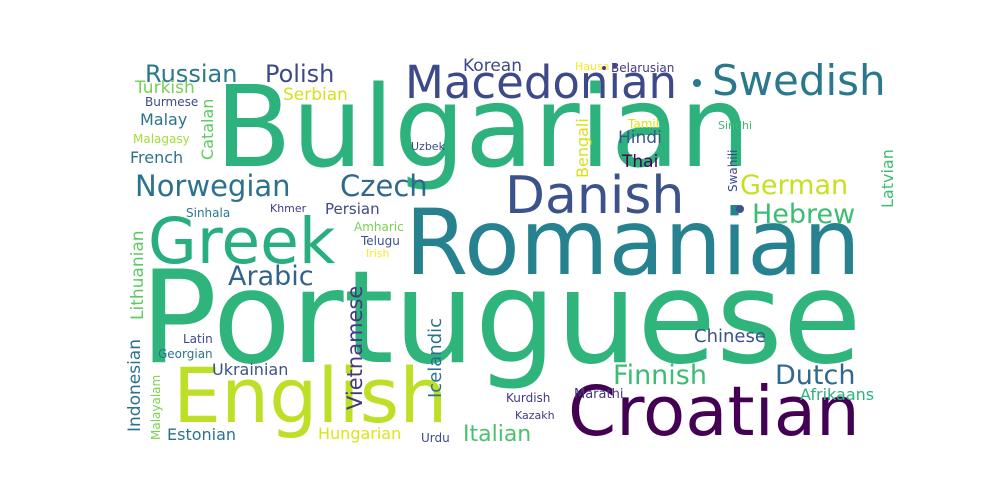  I want to click on word-latvian: Latvian, so click(887, 178).